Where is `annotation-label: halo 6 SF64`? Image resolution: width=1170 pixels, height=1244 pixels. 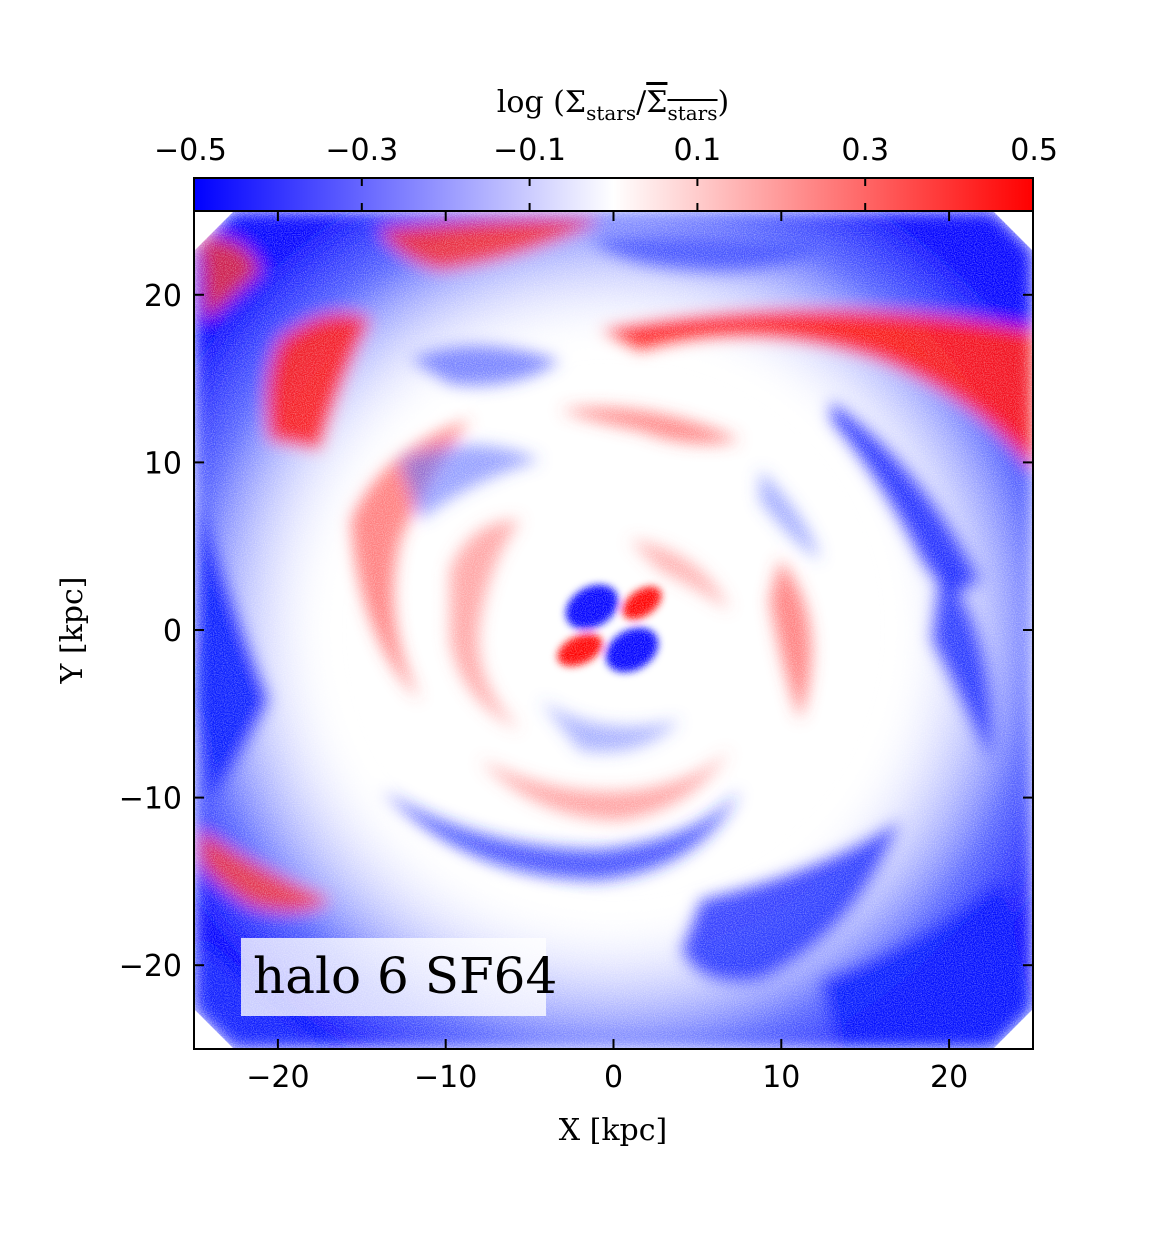 annotation-label: halo 6 SF64 is located at coordinates (405, 976).